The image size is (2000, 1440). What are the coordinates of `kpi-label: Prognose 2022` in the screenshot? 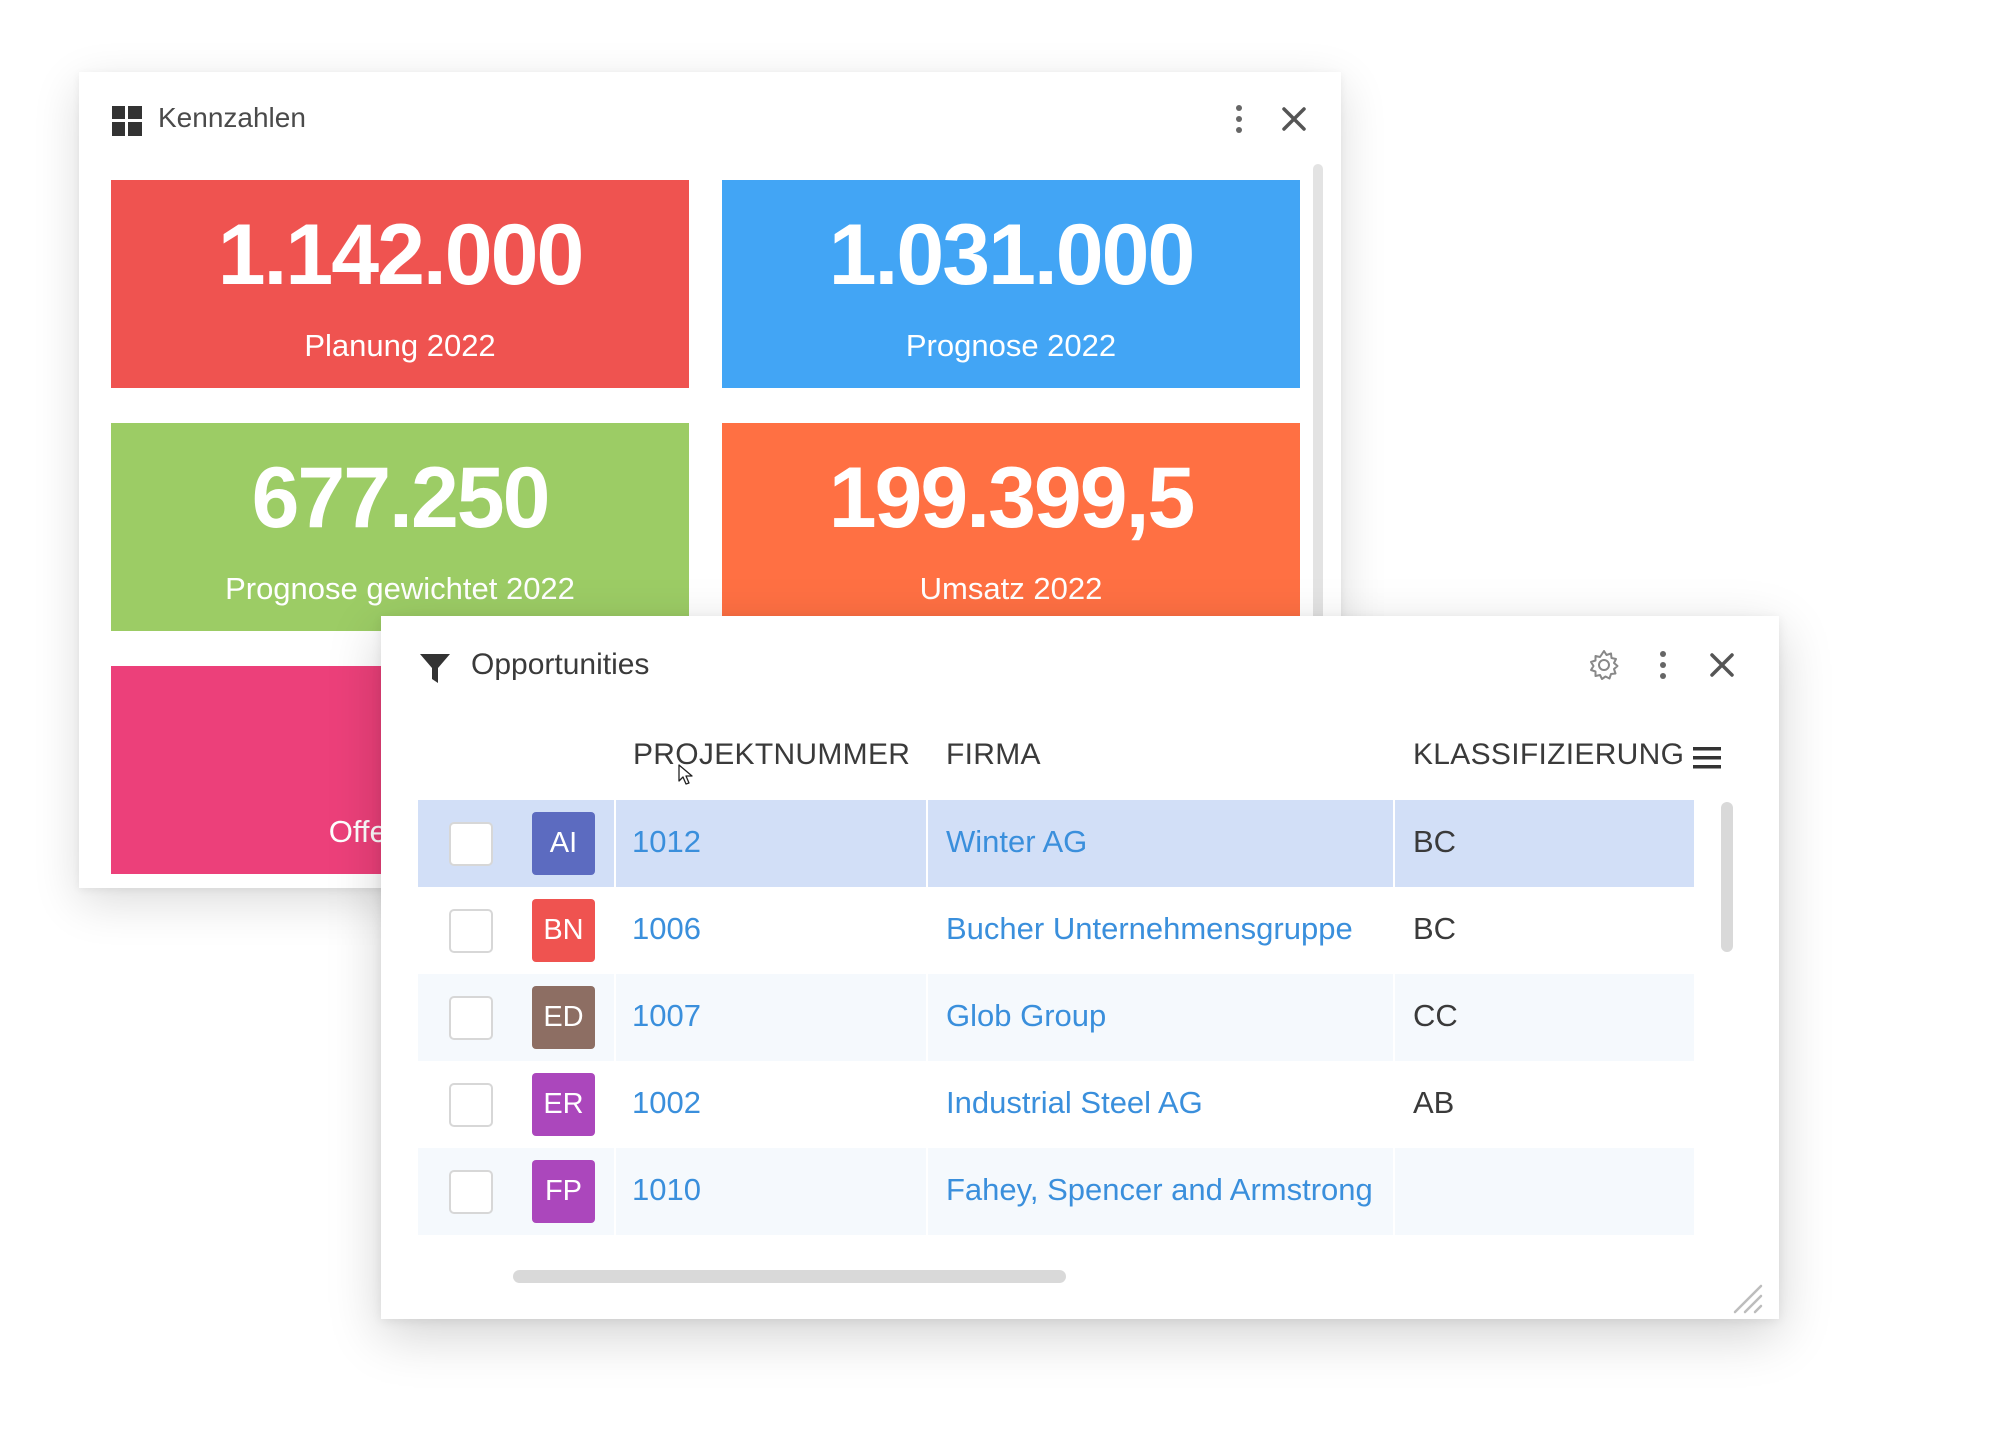 It's located at (1011, 345).